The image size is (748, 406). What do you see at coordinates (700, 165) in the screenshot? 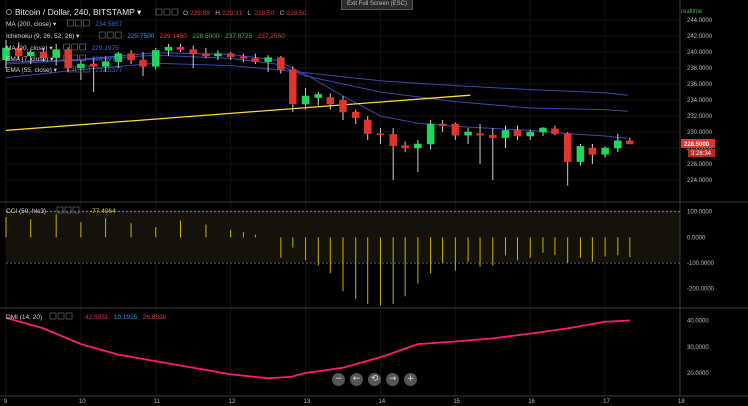
I see `y-tick-label: 226.0000` at bounding box center [700, 165].